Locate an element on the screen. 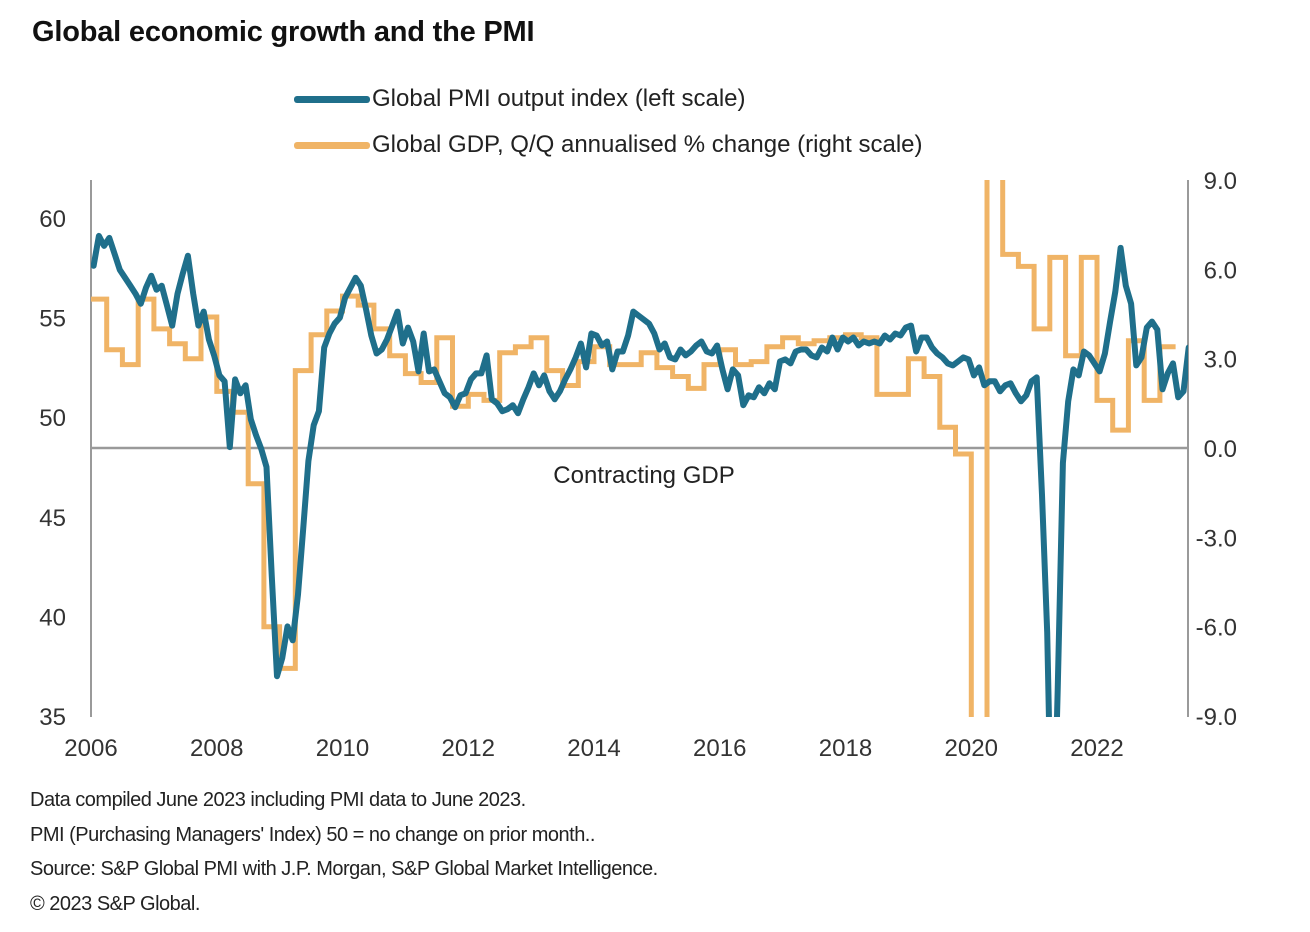  chart-title: Global economic growth and the PMI is located at coordinates (283, 32).